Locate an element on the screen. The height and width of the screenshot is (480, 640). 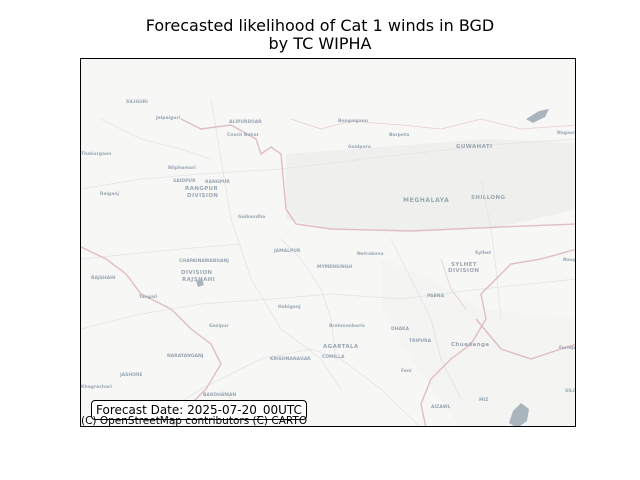
map-label: SILIGURI is located at coordinates (137, 102).